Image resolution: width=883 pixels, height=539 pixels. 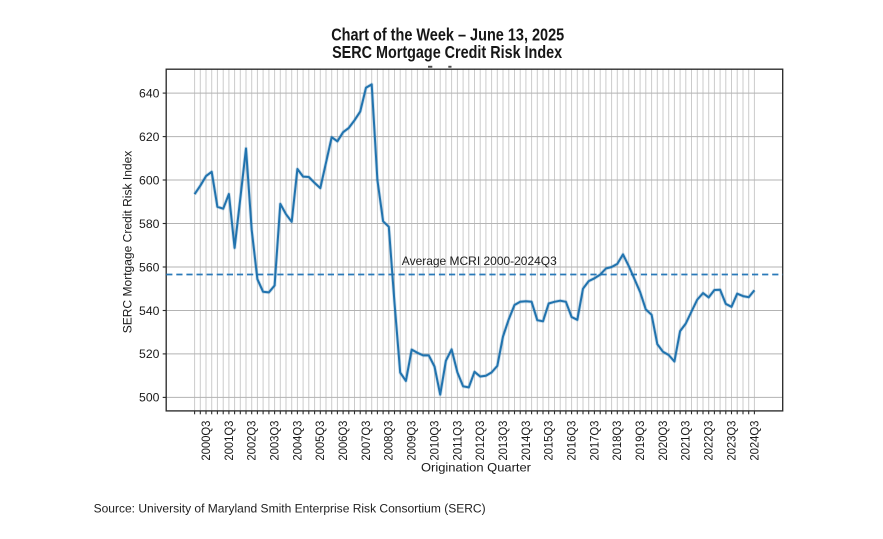 What do you see at coordinates (343, 440) in the screenshot?
I see `svg-text: 2006Q3` at bounding box center [343, 440].